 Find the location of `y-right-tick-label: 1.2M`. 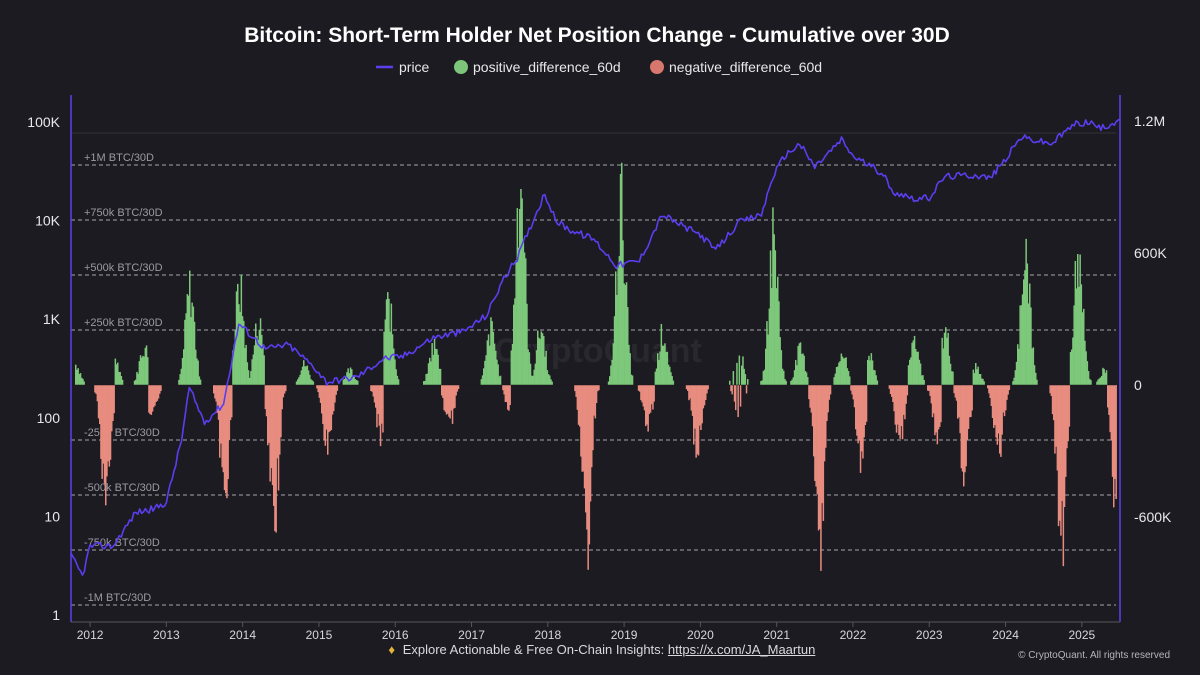

y-right-tick-label: 1.2M is located at coordinates (1149, 121).